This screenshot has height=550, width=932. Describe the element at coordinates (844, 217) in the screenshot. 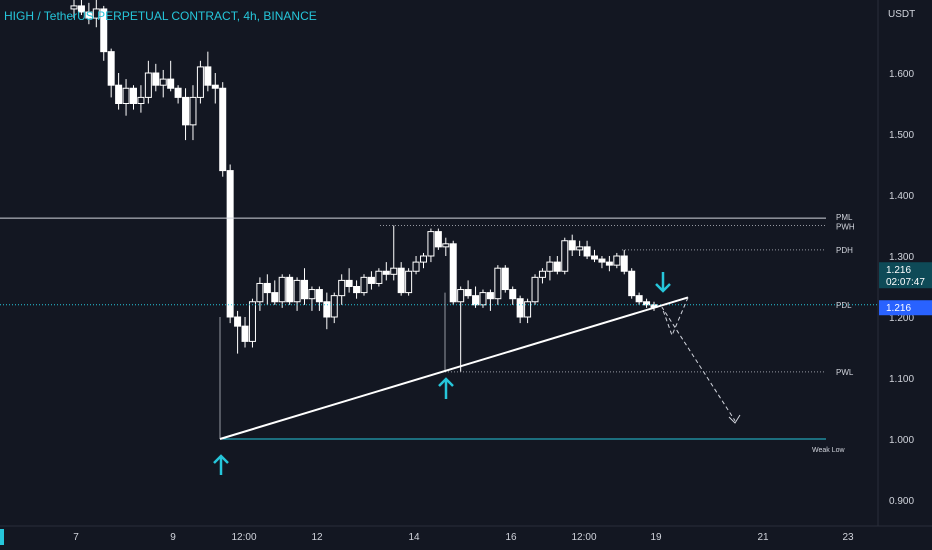

I see `level-pml-label: PML` at that location.